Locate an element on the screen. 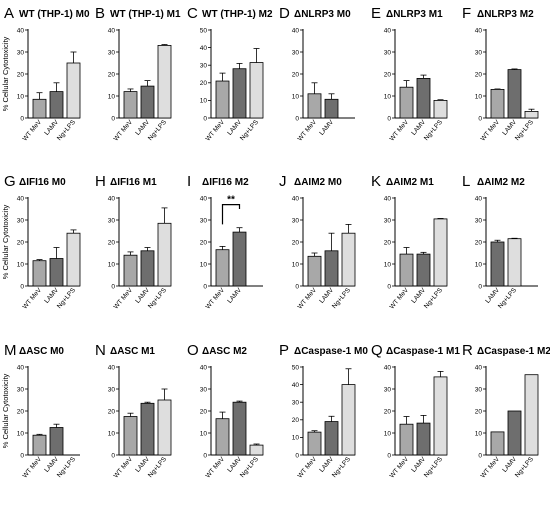 This screenshot has width=550, height=505. panel-letter: D is located at coordinates (284, 13).